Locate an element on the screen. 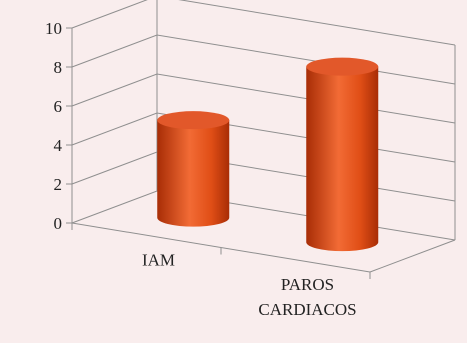  x-tick-label-line: IAM is located at coordinates (158, 259).